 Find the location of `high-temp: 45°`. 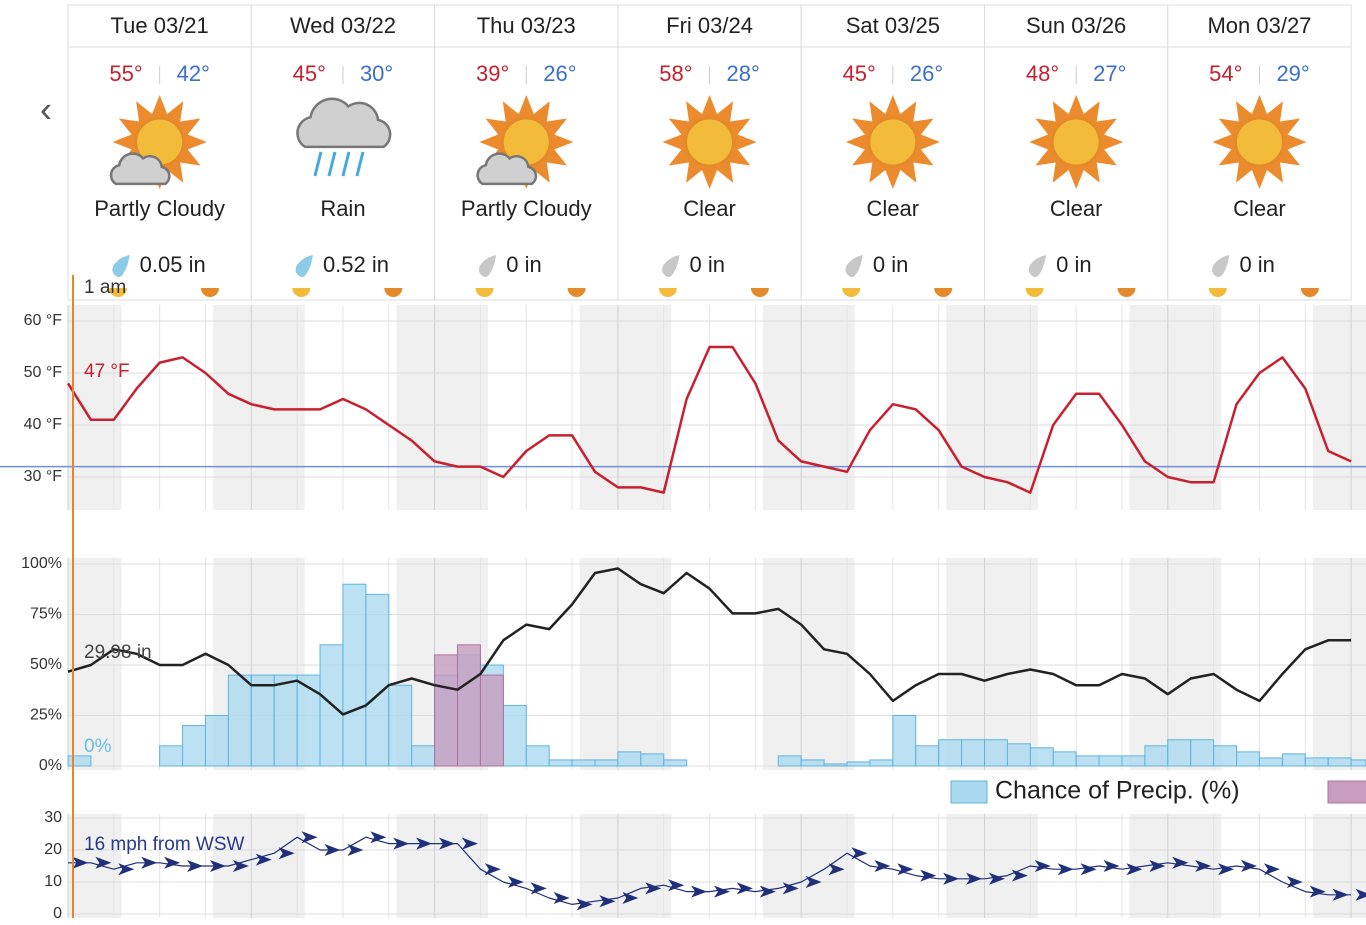

high-temp: 45° is located at coordinates (859, 73).